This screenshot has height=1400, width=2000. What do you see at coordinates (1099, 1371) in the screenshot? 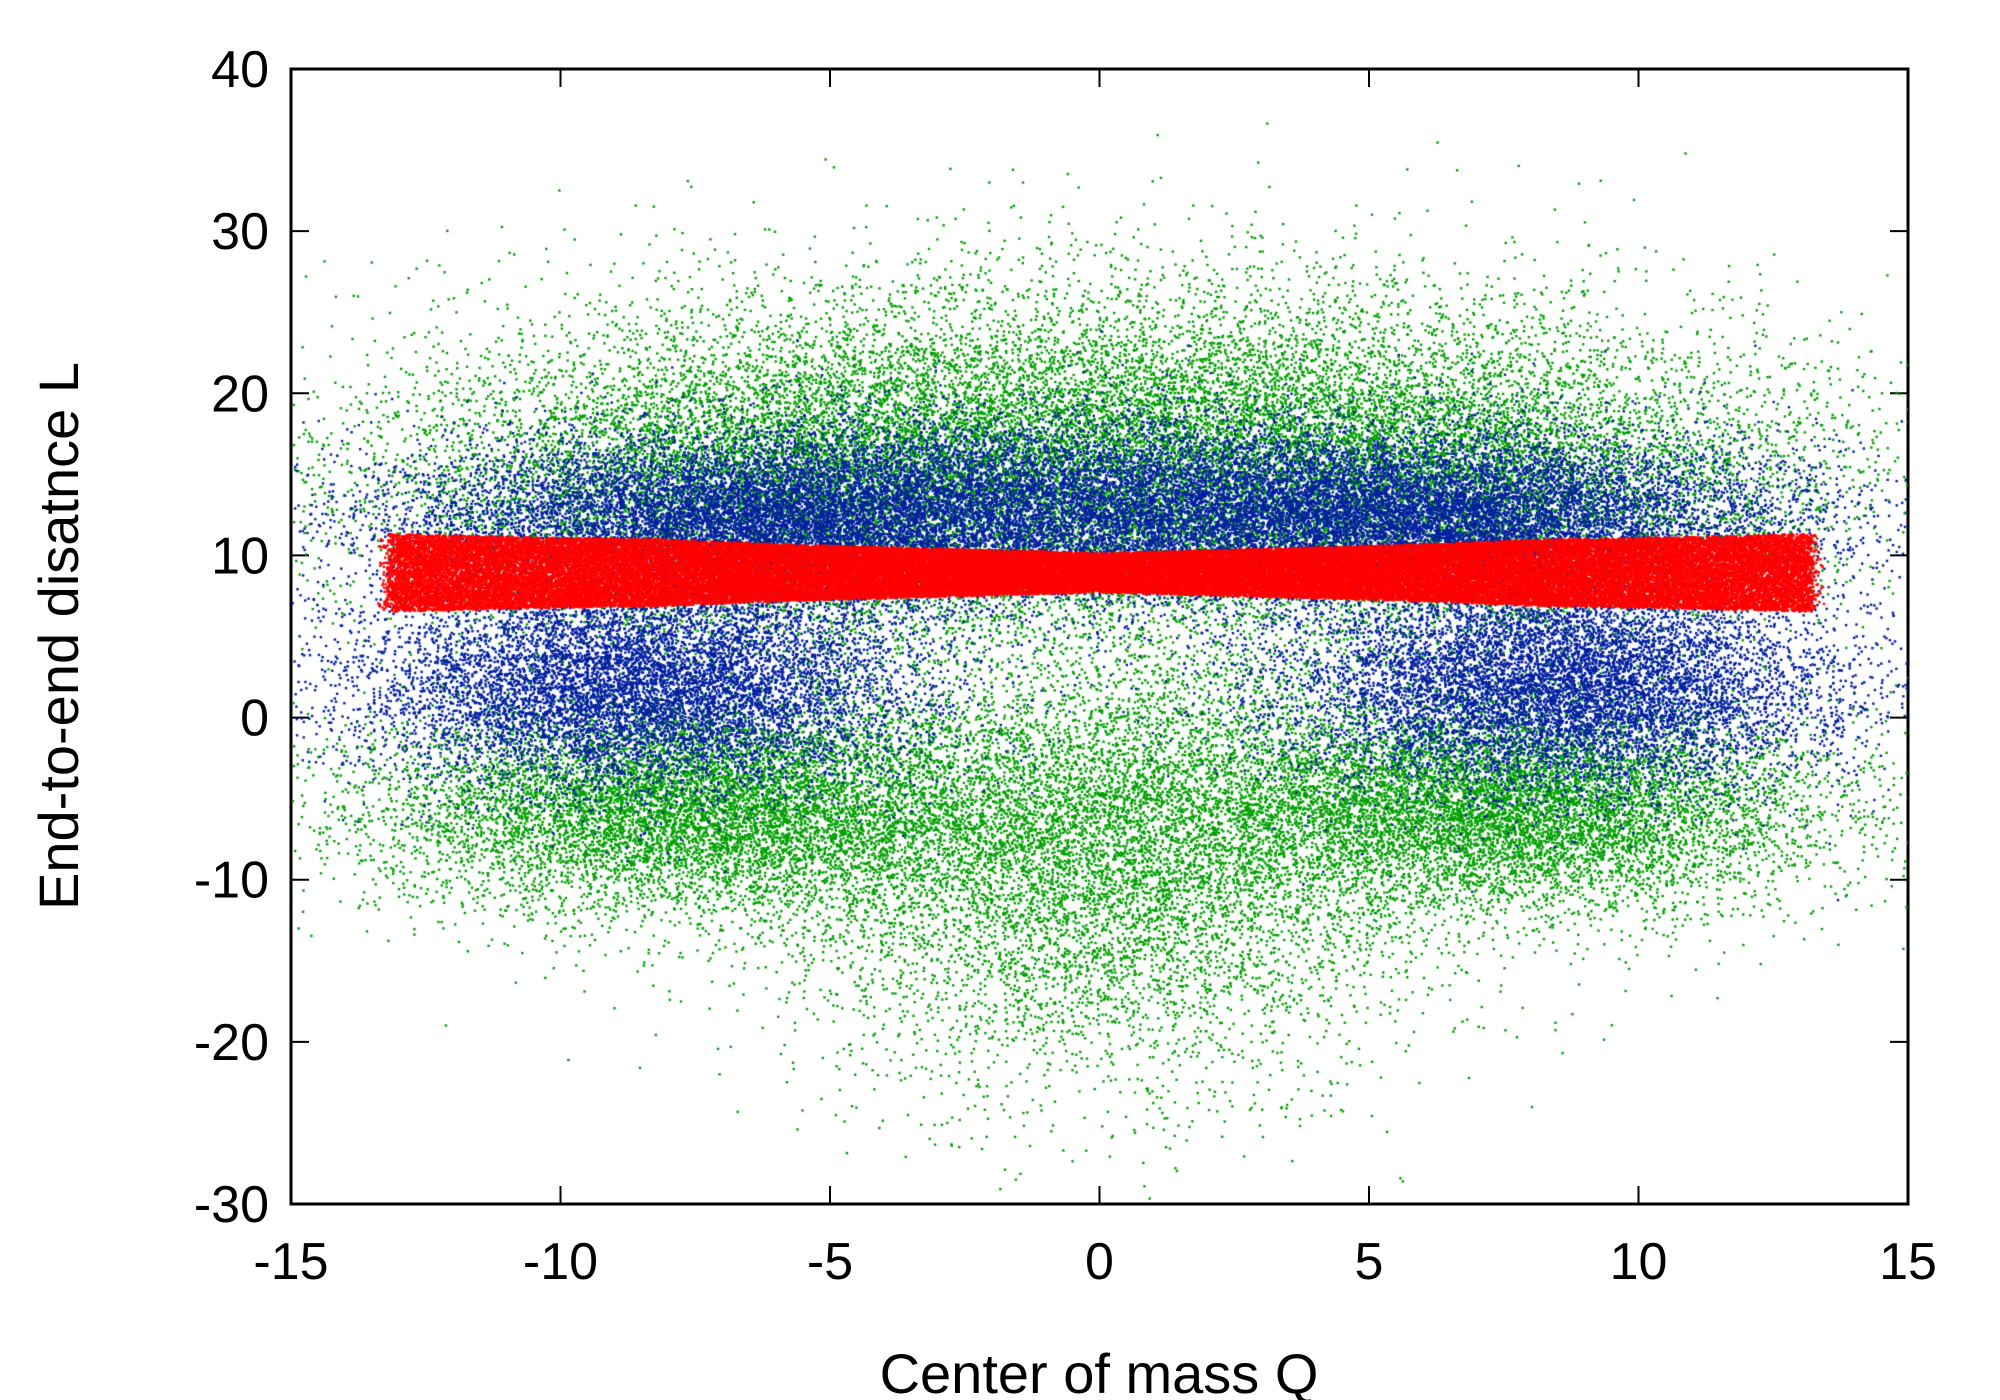
I see `x-axis-label: Center of mass Q` at bounding box center [1099, 1371].